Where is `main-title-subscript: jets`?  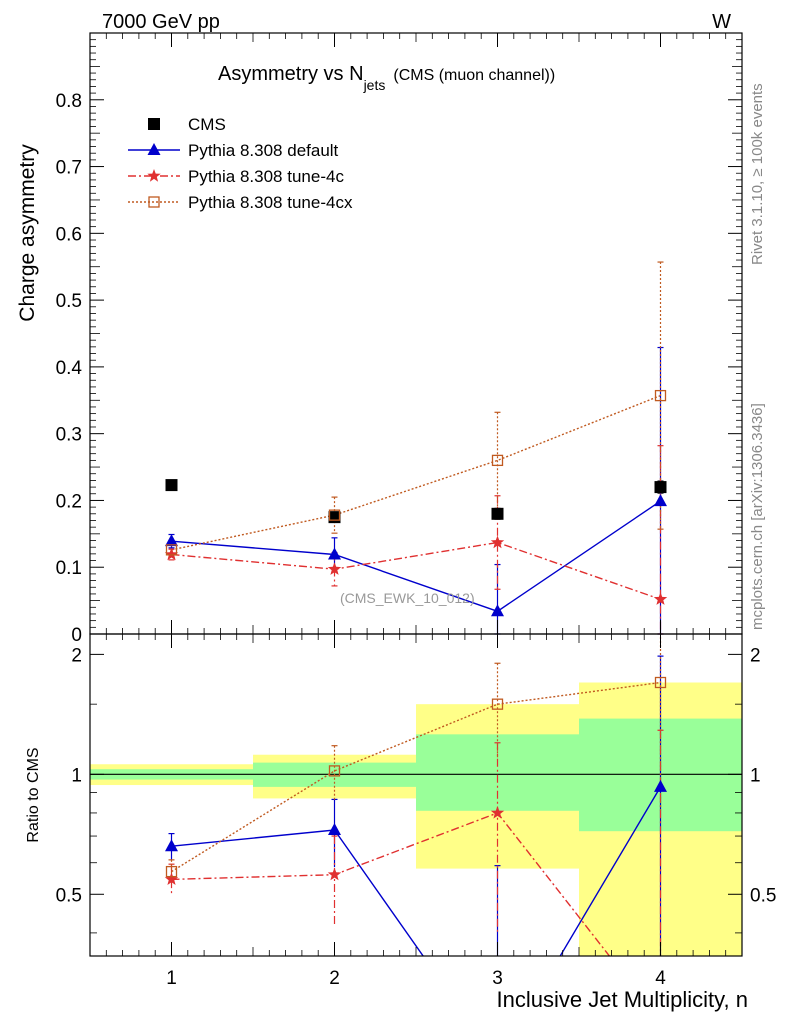 main-title-subscript: jets is located at coordinates (374, 85).